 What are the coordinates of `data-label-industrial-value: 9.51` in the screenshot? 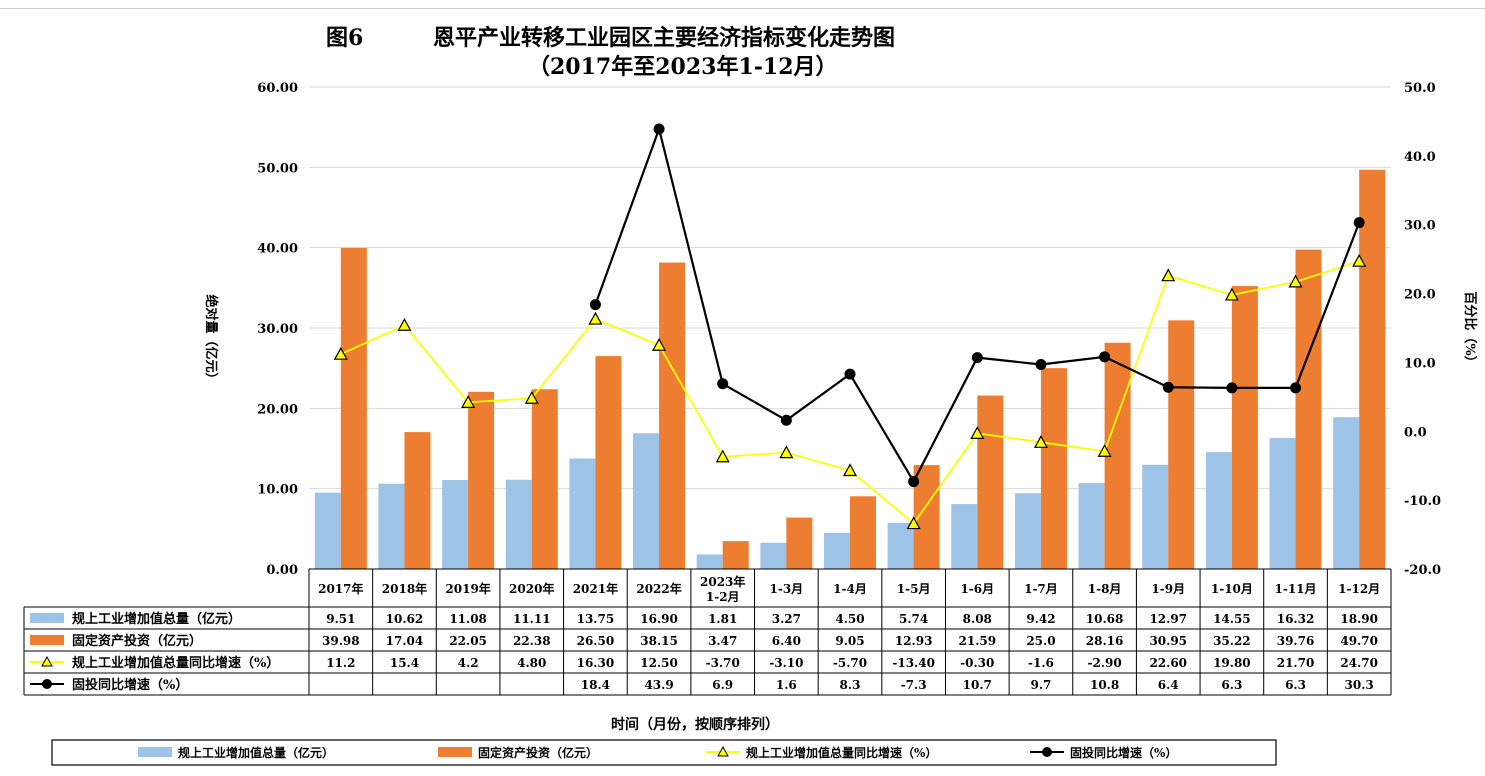 It's located at (340, 619).